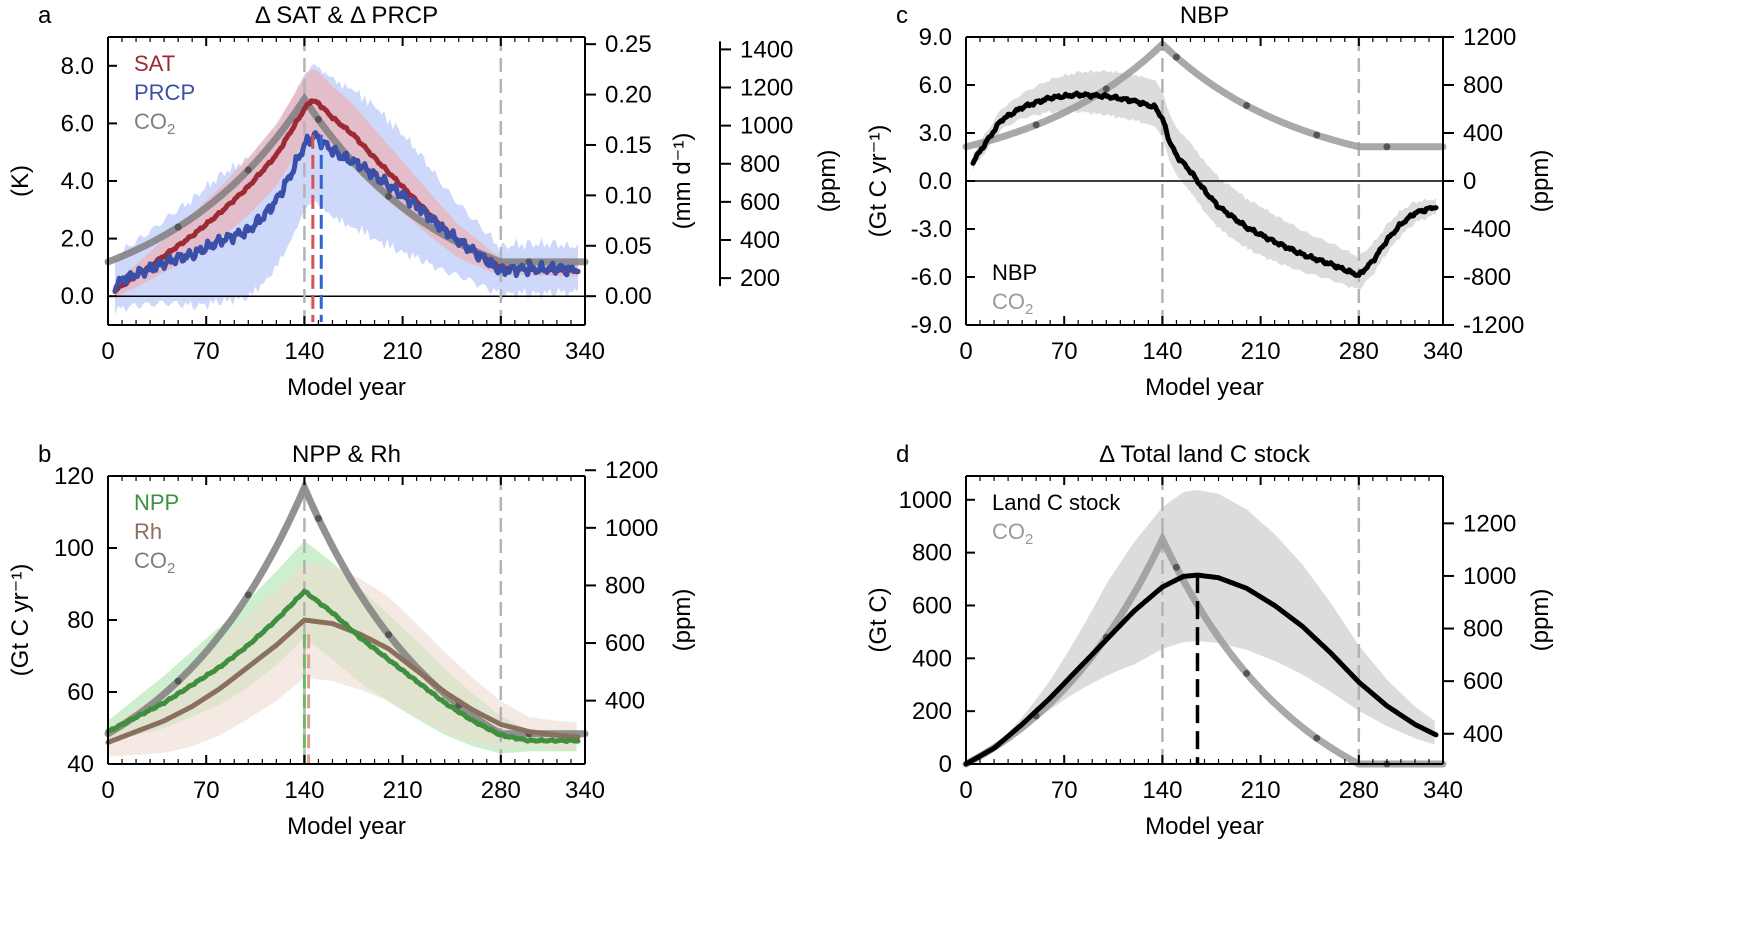 The height and width of the screenshot is (945, 1750). What do you see at coordinates (1469, 181) in the screenshot?
I see `y-right-tick-label: 0` at bounding box center [1469, 181].